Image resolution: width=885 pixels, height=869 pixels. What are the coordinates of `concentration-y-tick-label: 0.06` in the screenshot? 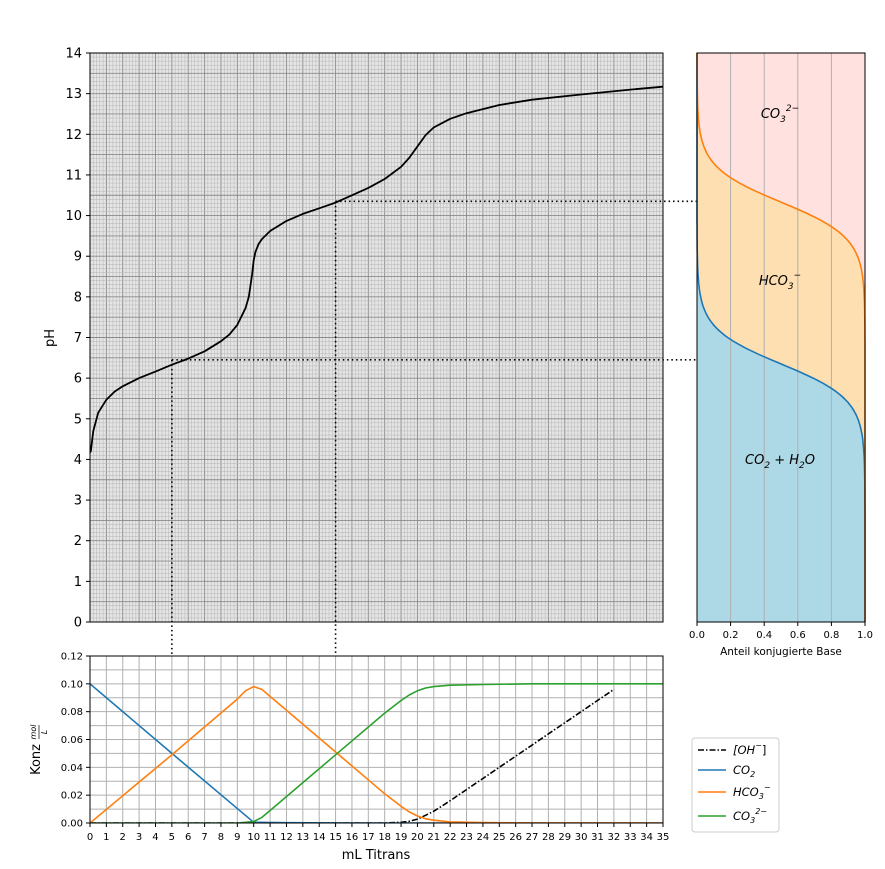 It's located at (72, 740).